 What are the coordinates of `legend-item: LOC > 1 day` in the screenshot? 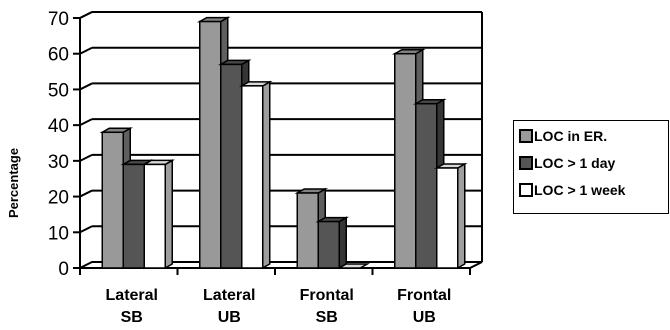 It's located at (567, 163).